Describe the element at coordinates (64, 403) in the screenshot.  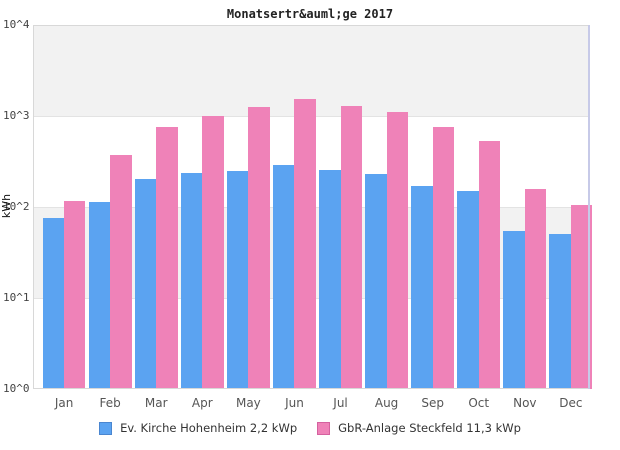
I see `x-tick-jan: Jan` at that location.